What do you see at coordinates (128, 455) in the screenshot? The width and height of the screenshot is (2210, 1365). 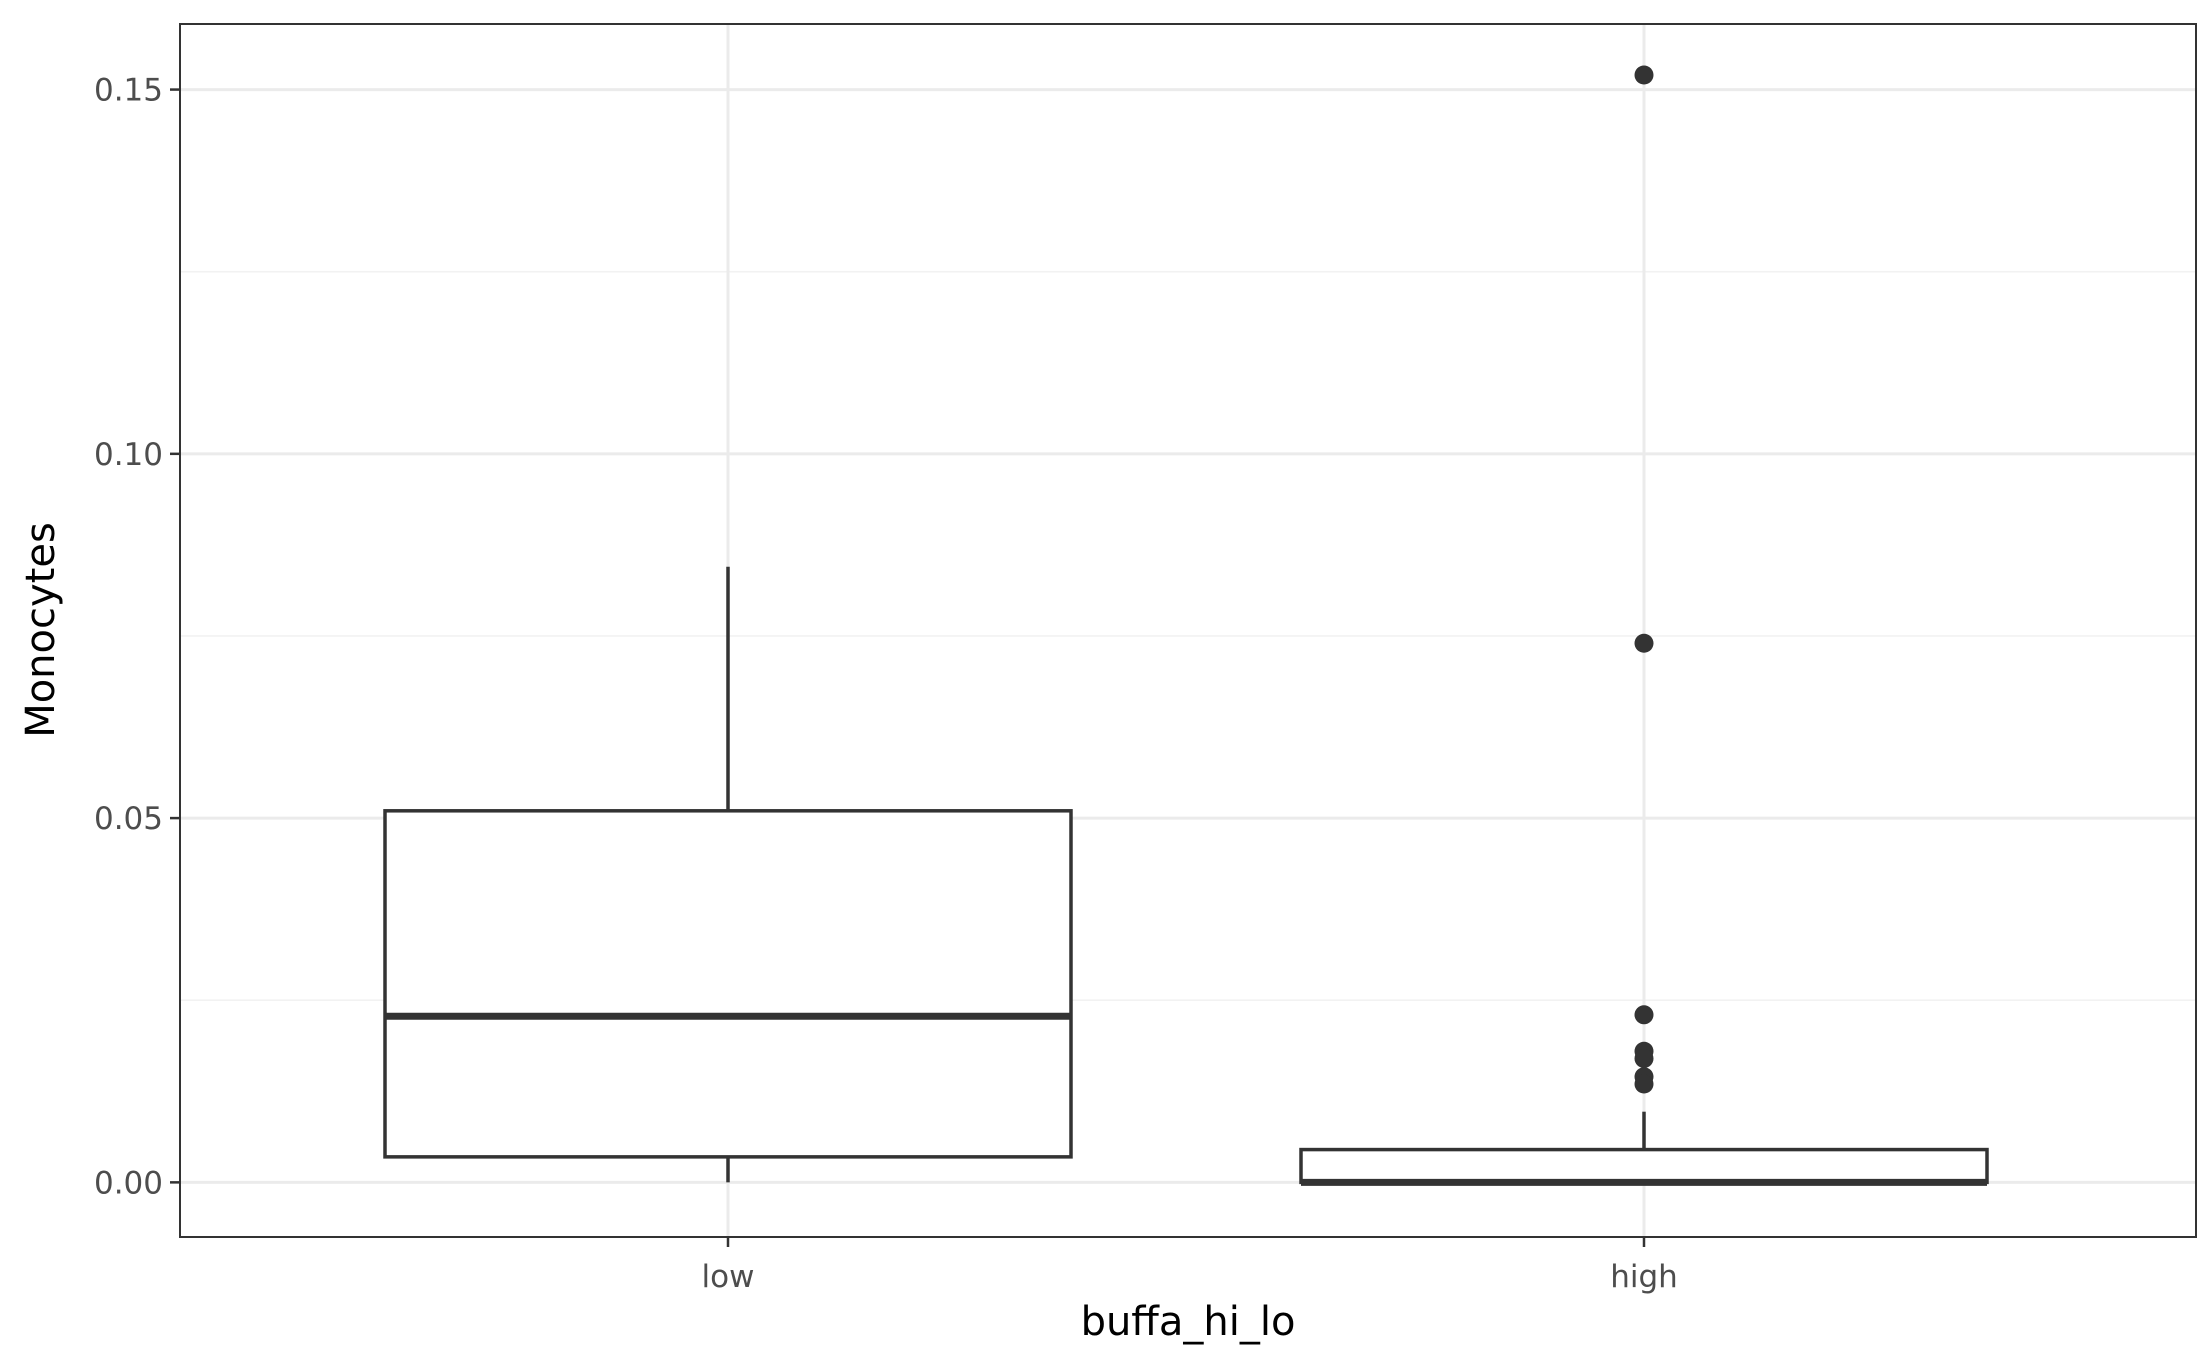 I see `y-tick-label: 0.10` at bounding box center [128, 455].